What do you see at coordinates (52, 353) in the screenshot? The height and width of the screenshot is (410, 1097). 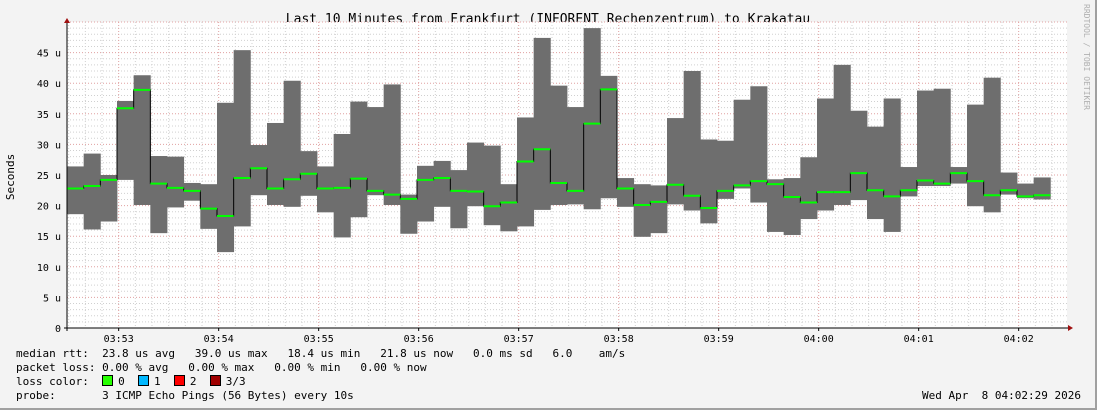 I see `median-rtt-label: median rtt:` at bounding box center [52, 353].